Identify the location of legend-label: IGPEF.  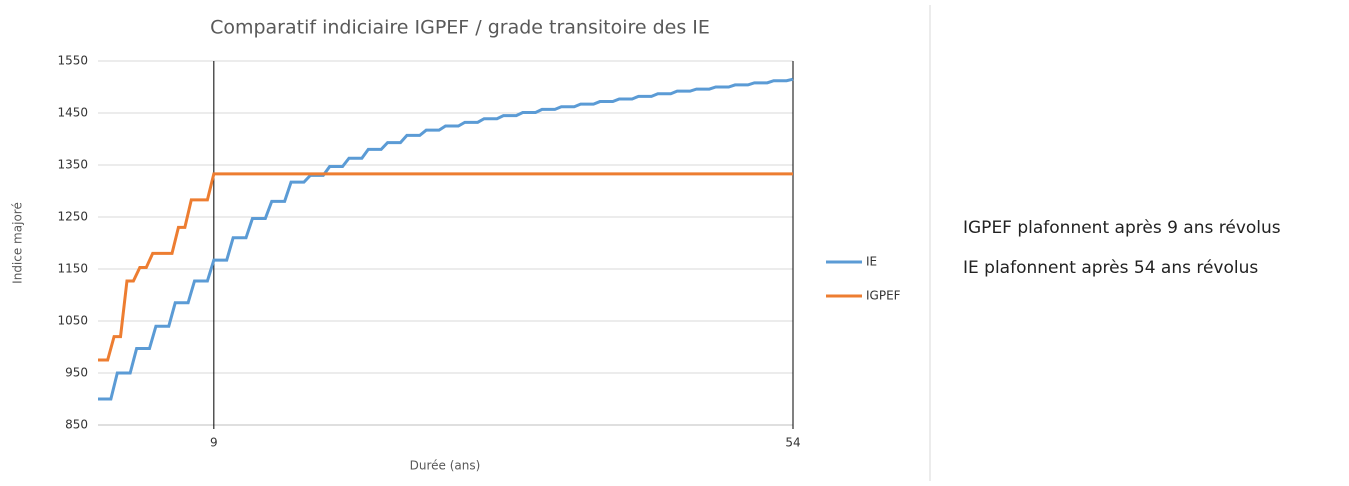
(883, 296).